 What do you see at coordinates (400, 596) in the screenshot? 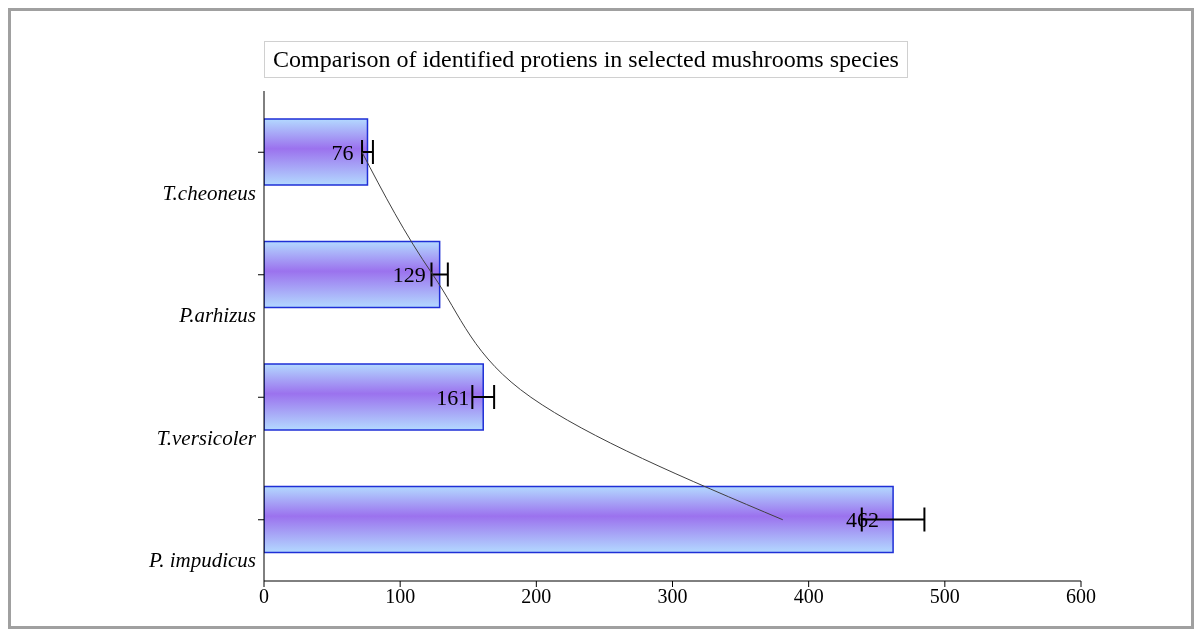
I see `x-tick-label: 100` at bounding box center [400, 596].